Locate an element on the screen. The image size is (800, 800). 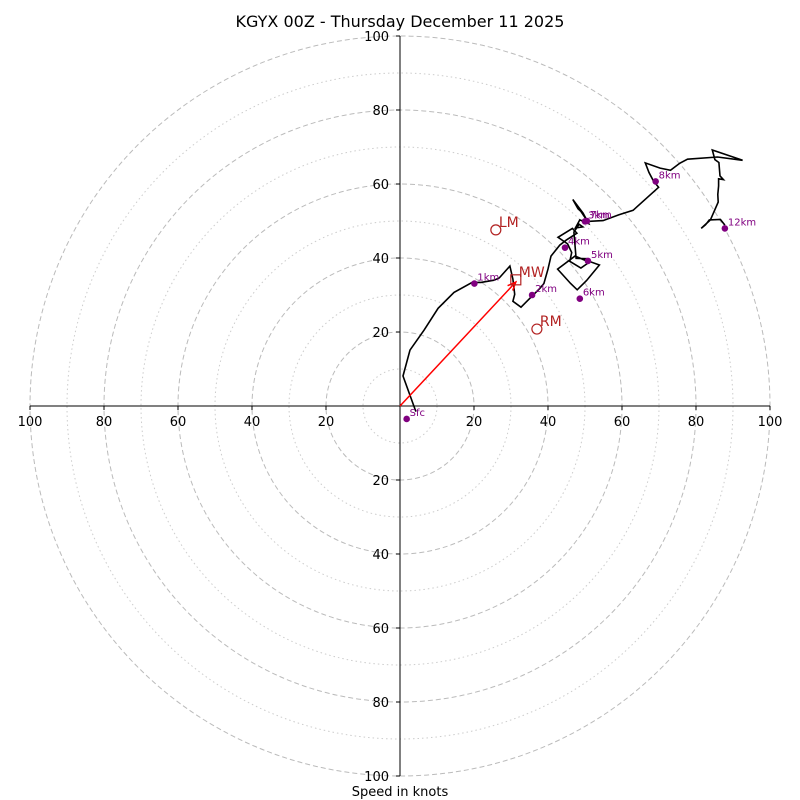
shear-vector-line is located at coordinates (458, 344).